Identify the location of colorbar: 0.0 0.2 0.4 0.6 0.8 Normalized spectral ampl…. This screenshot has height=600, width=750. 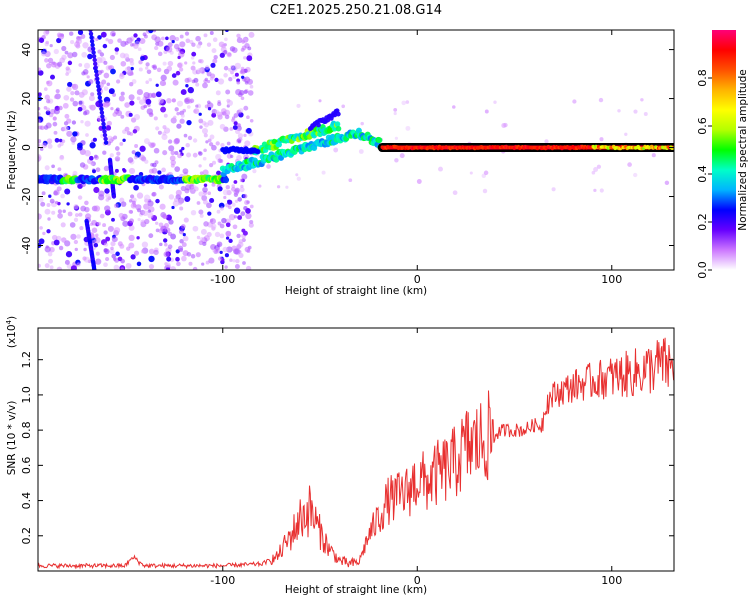
(722, 154).